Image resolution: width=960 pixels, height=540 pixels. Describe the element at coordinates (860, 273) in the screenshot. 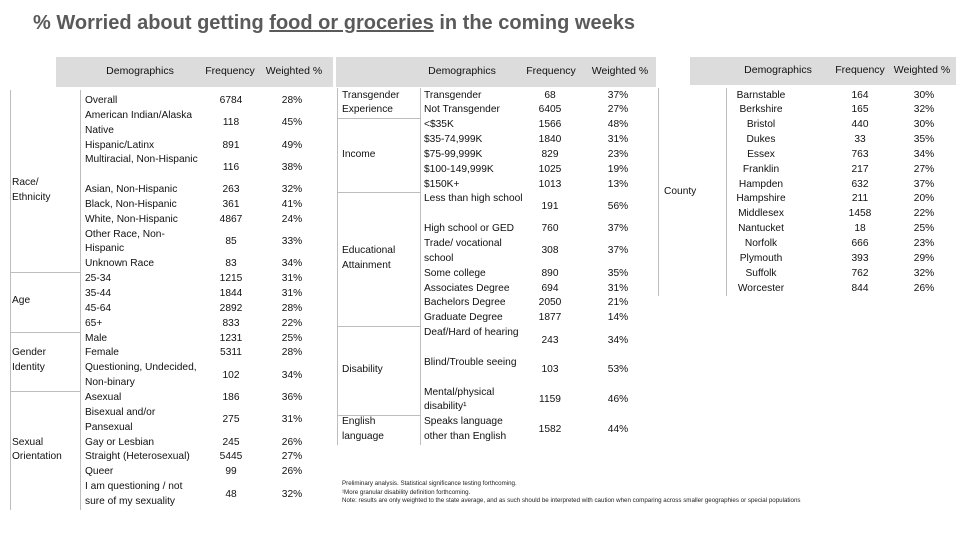

I see `row-frequency: 762` at that location.